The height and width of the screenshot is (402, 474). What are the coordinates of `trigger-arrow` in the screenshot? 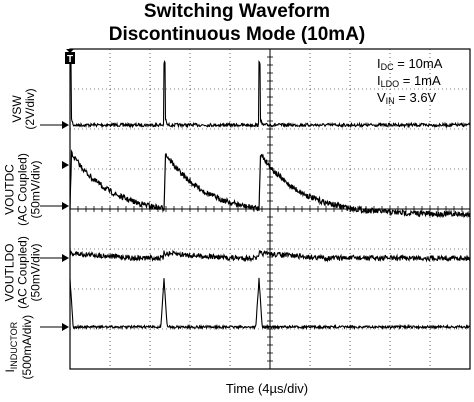 It's located at (70, 51).